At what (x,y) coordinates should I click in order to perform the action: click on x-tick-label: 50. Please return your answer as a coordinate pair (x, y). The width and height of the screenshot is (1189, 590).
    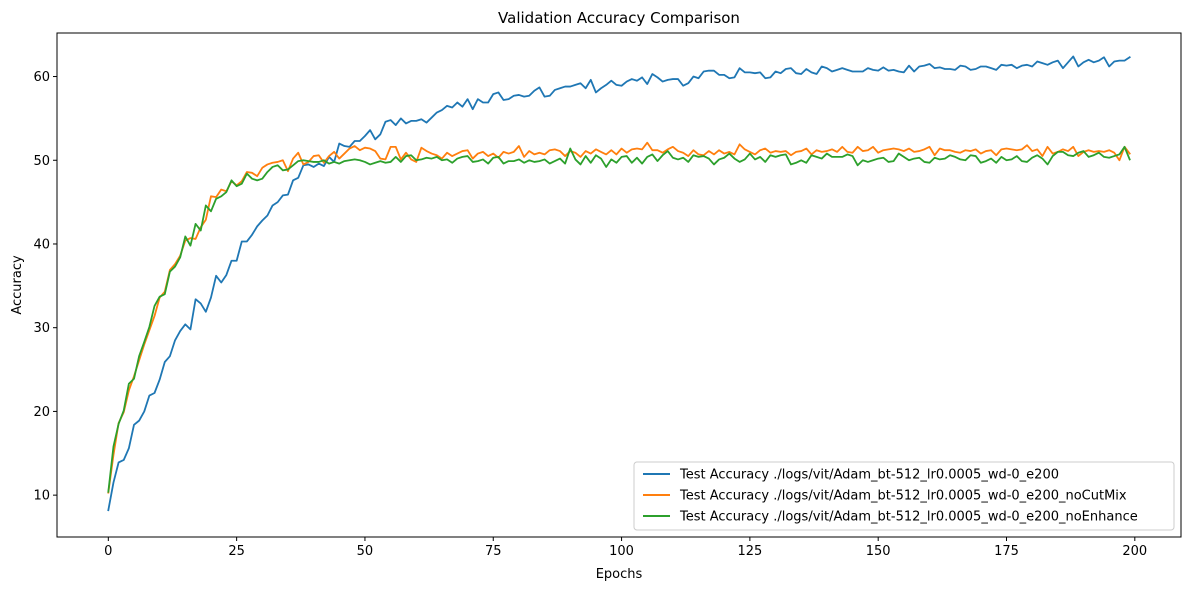
    Looking at the image, I should click on (365, 551).